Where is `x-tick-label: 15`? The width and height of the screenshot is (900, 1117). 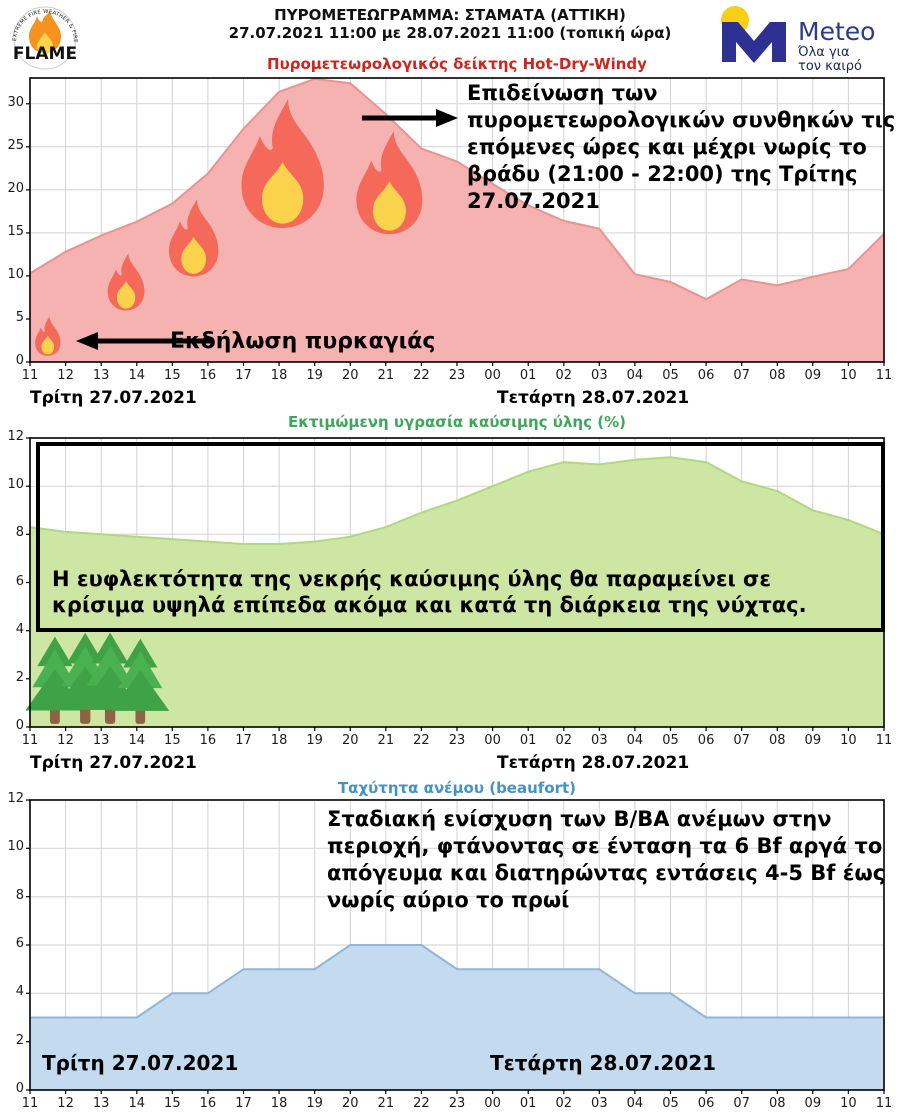 x-tick-label: 15 is located at coordinates (172, 740).